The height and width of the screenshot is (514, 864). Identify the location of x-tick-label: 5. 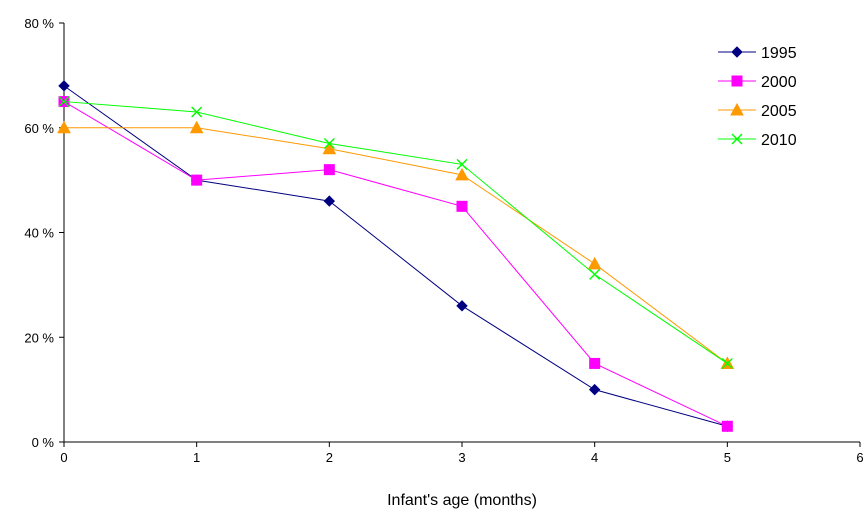
(727, 457).